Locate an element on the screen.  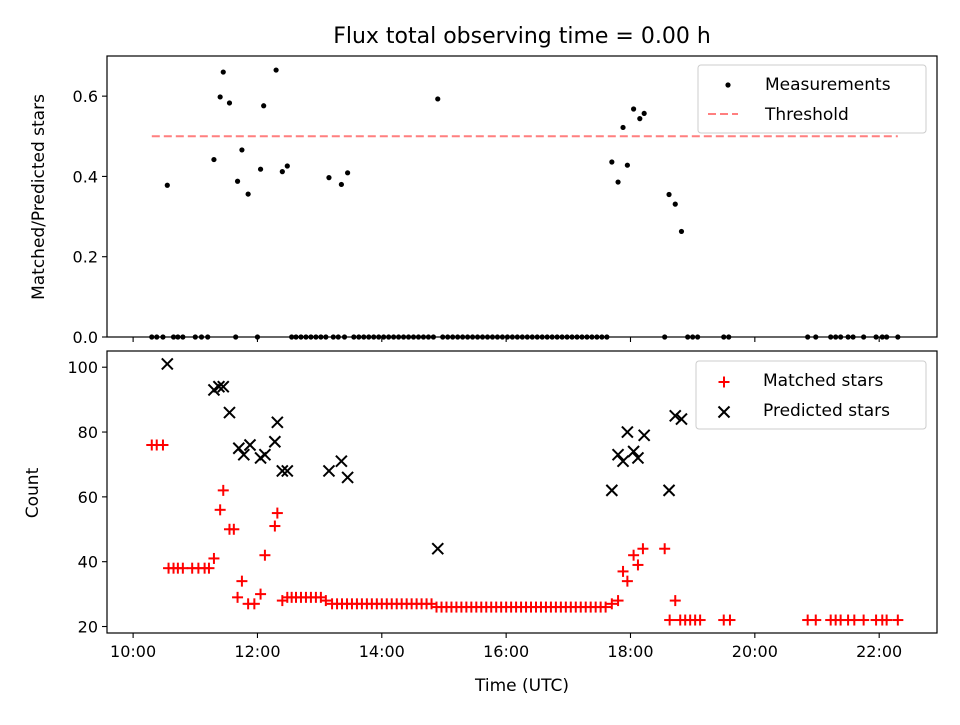
count-y-tick-label: 100 is located at coordinates (82, 367).